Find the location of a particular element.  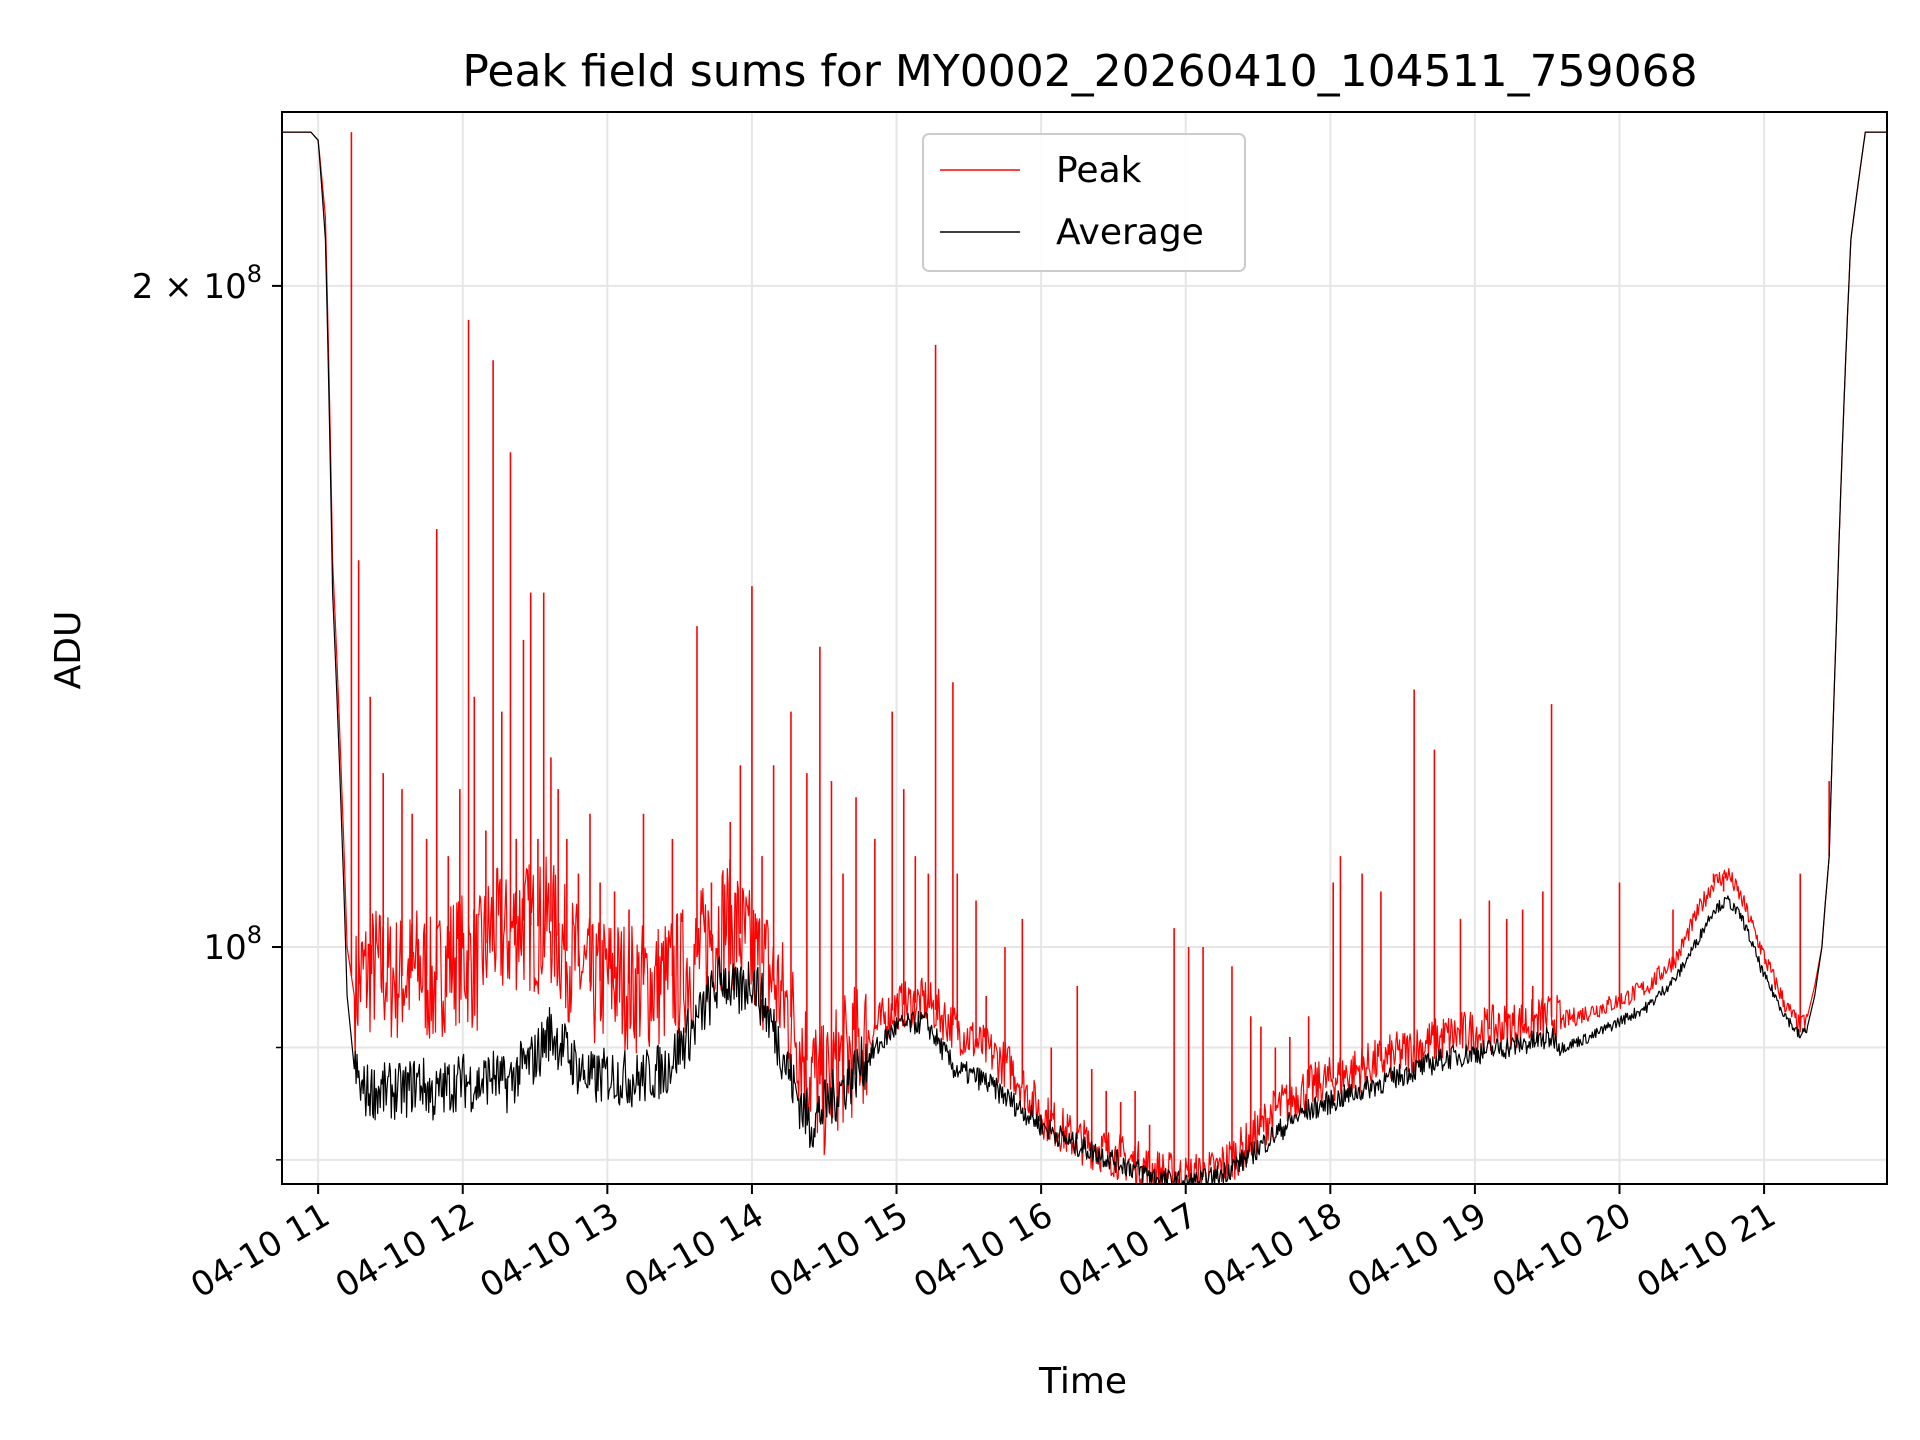

y-tick-label: 108 is located at coordinates (232, 944).